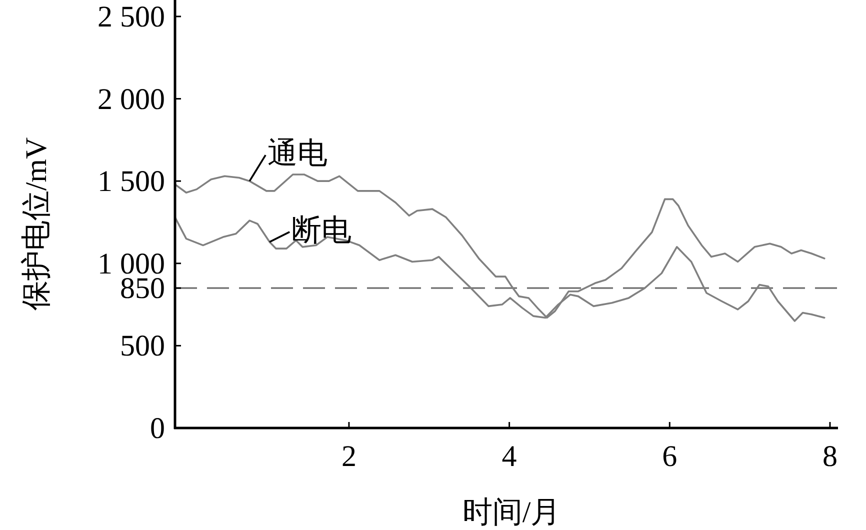 The image size is (866, 530). I want to click on x-axis-title: 时间/月, so click(511, 512).